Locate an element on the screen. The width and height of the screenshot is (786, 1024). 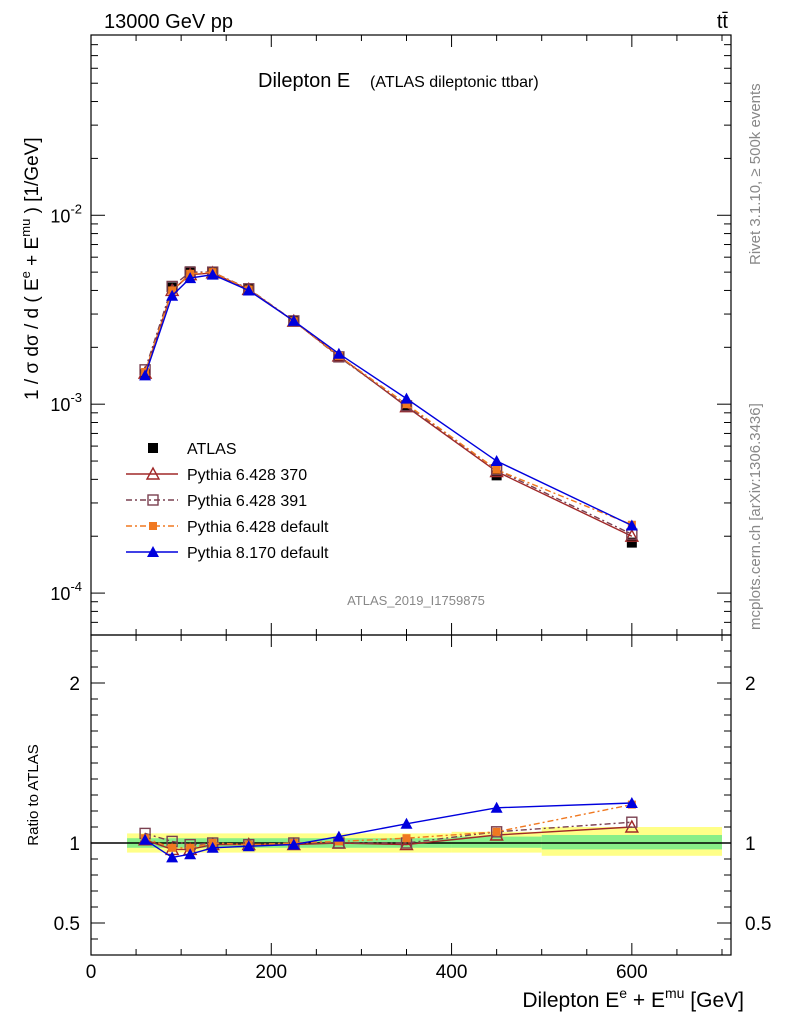
header-left: 13000 GeV pp is located at coordinates (168, 22).